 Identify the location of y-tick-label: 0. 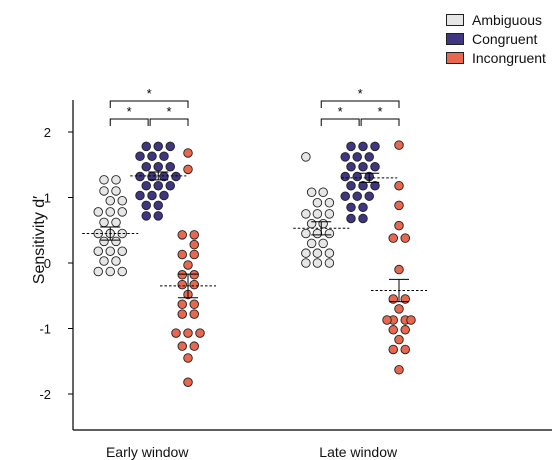
(47, 263).